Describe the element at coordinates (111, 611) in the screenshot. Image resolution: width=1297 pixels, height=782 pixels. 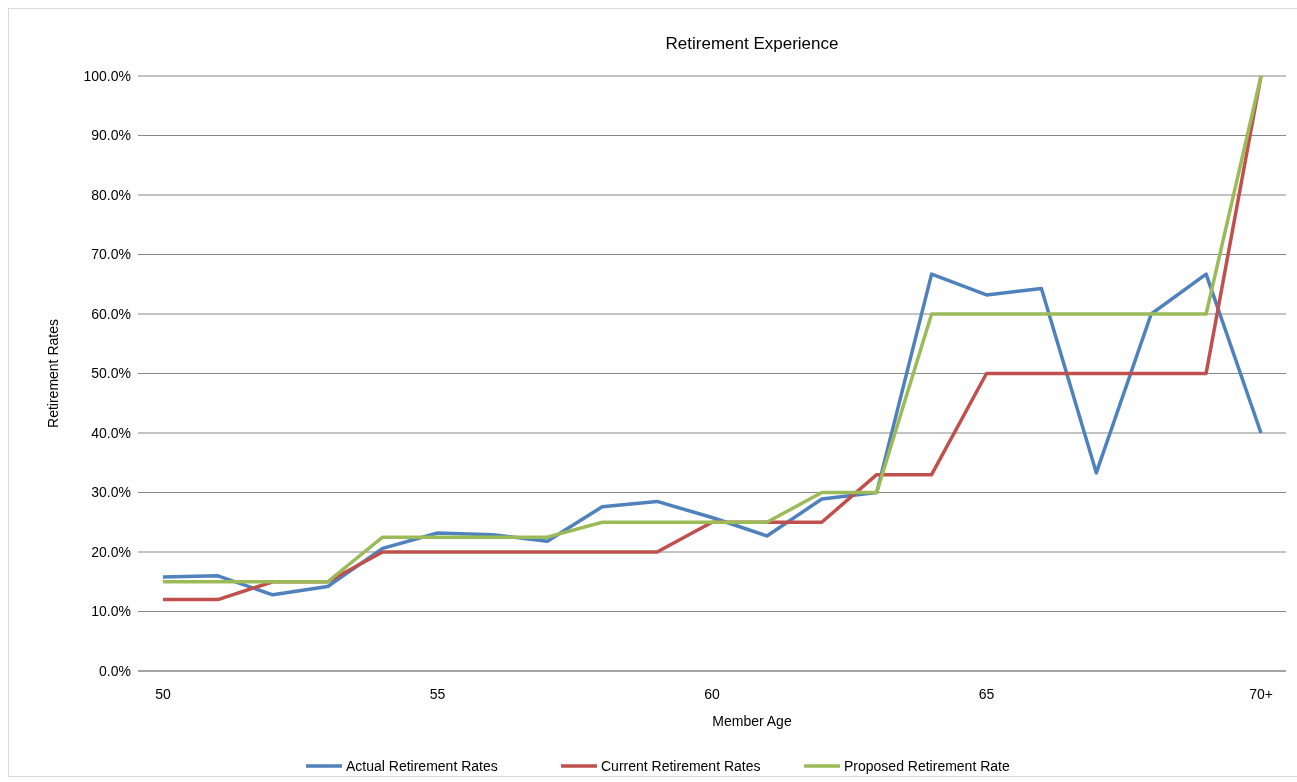
I see `y-tick-label: 10.0%` at that location.